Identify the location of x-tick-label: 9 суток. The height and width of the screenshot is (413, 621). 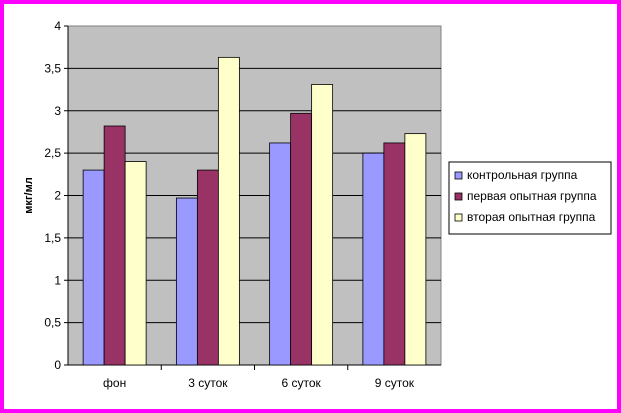
(395, 383).